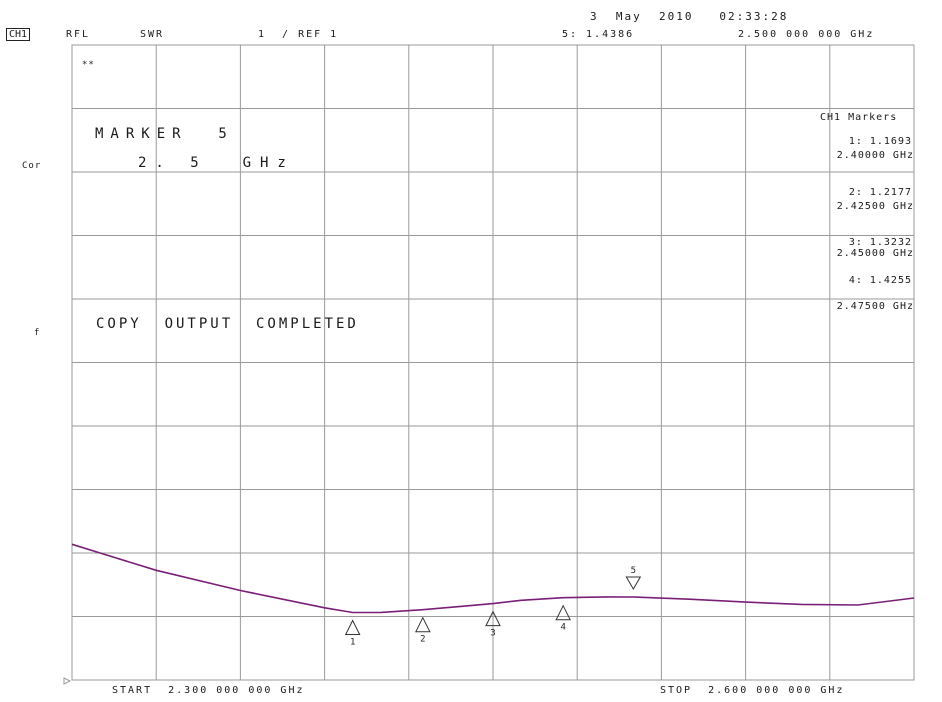  I want to click on swr-trace, so click(493, 578).